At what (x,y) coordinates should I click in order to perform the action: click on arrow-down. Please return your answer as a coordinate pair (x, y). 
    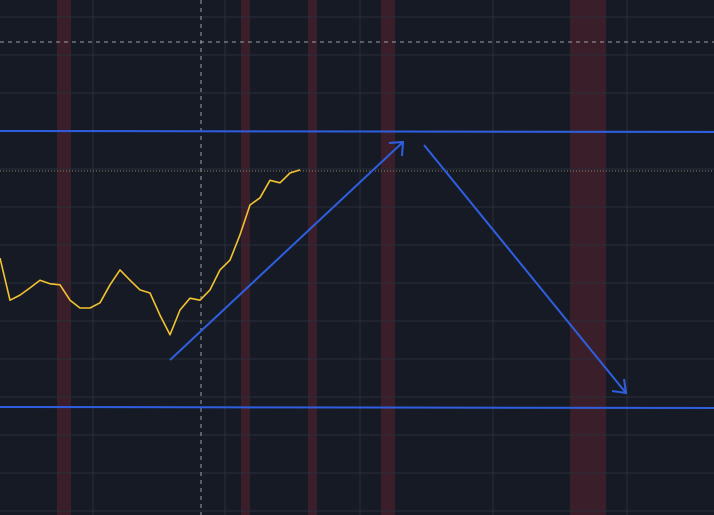
    Looking at the image, I should click on (525, 269).